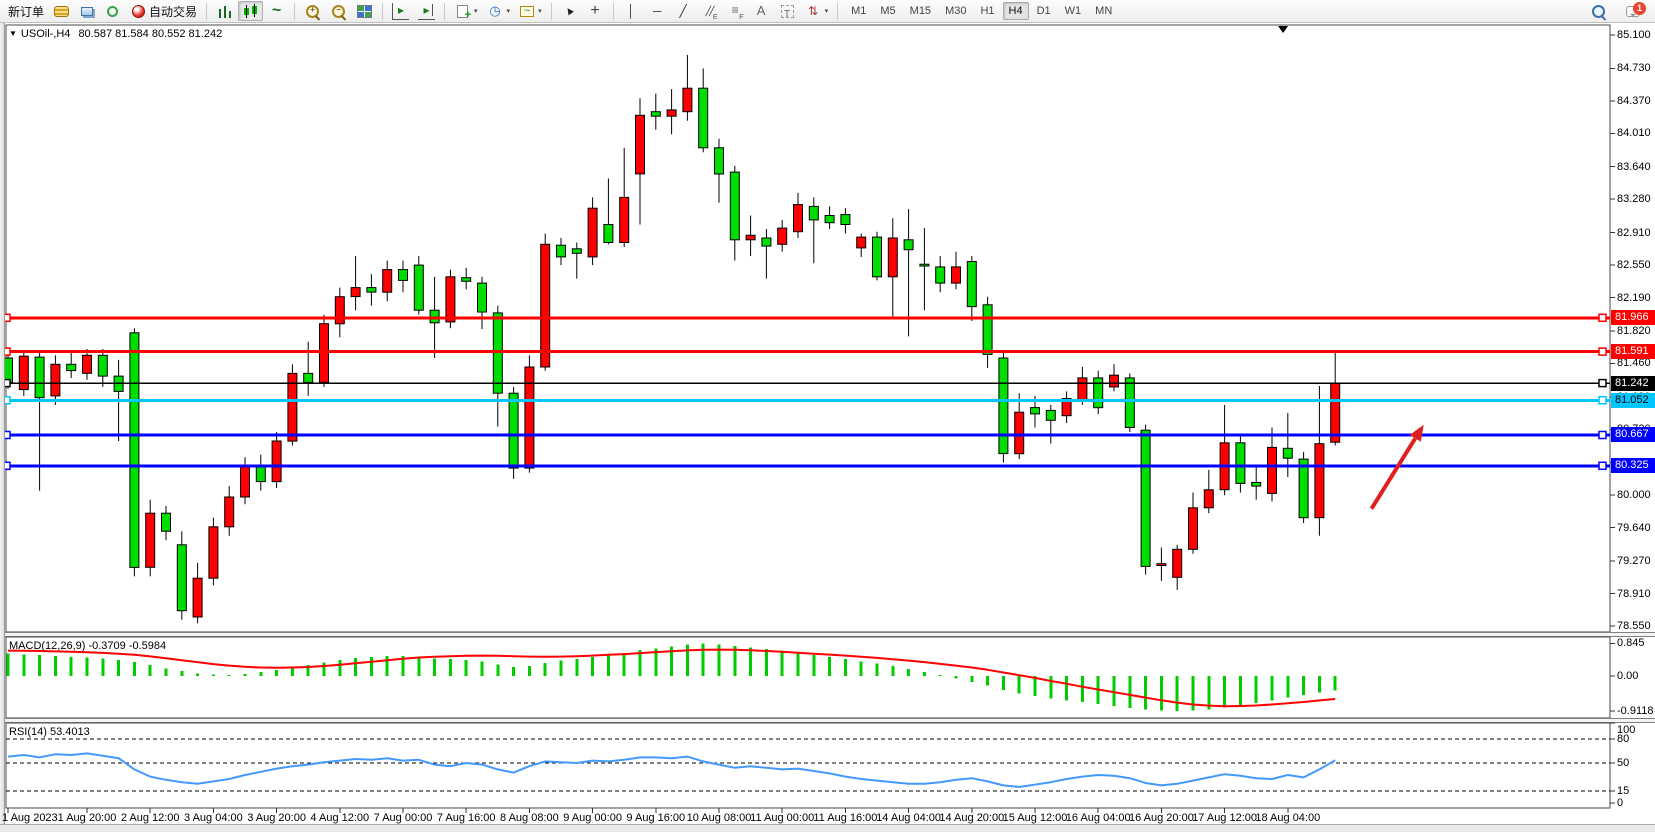  What do you see at coordinates (1633, 11) in the screenshot?
I see `notifications-button: 1` at bounding box center [1633, 11].